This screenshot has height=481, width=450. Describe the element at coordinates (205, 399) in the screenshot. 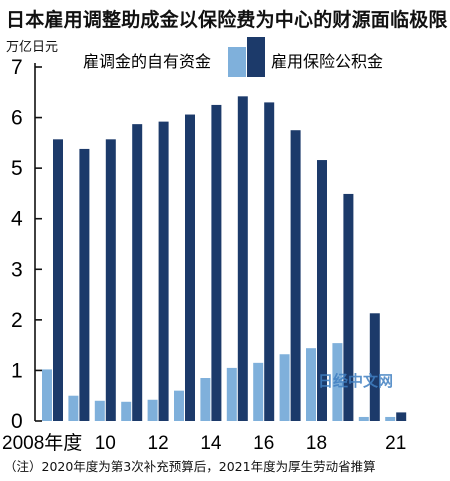

I see `bar-2014-self-funds` at that location.